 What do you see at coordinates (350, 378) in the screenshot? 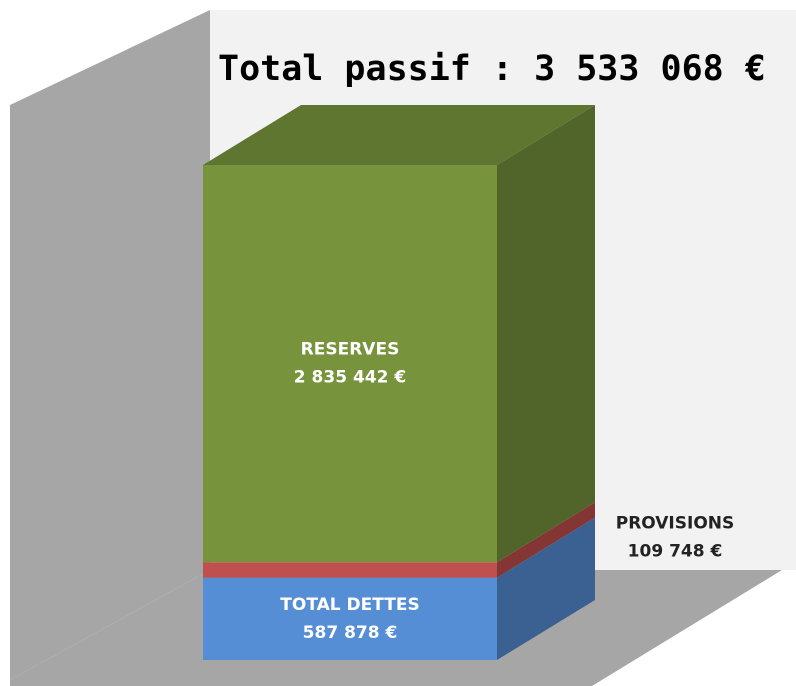
I see `segment-value: 2 835 442 €` at bounding box center [350, 378].